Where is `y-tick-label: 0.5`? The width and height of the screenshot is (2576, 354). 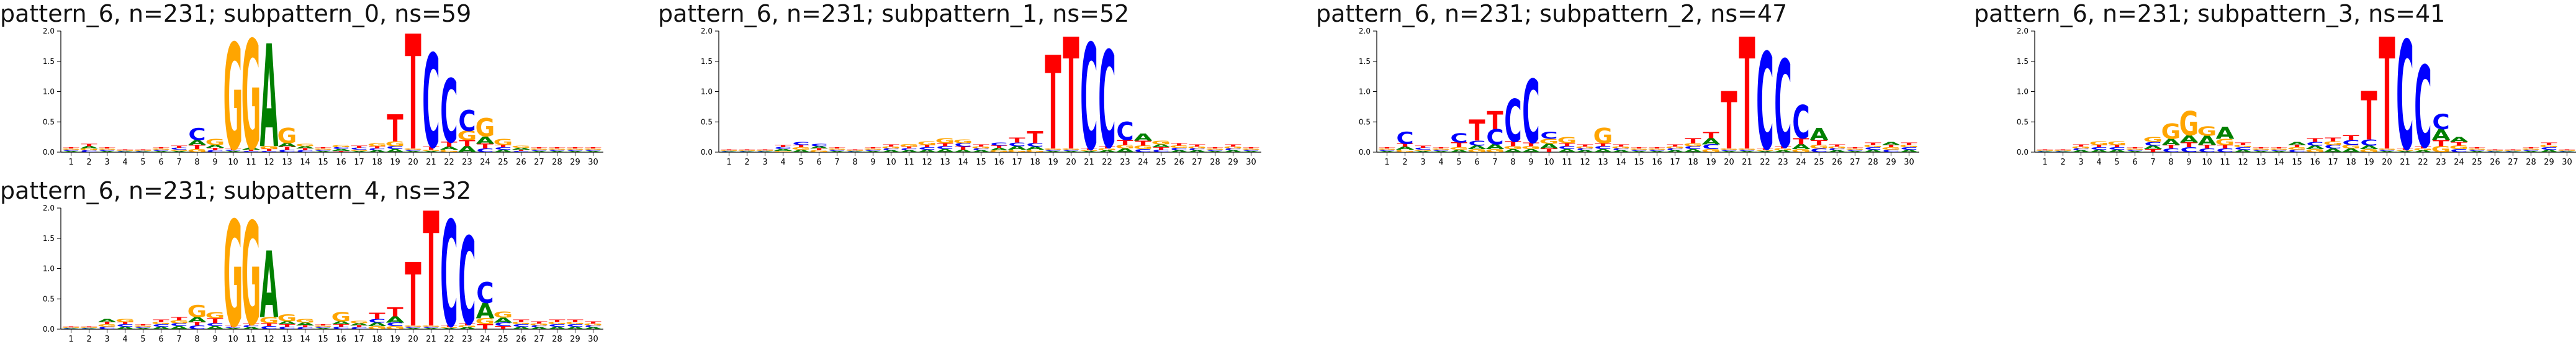
y-tick-label: 0.5 is located at coordinates (2023, 121).